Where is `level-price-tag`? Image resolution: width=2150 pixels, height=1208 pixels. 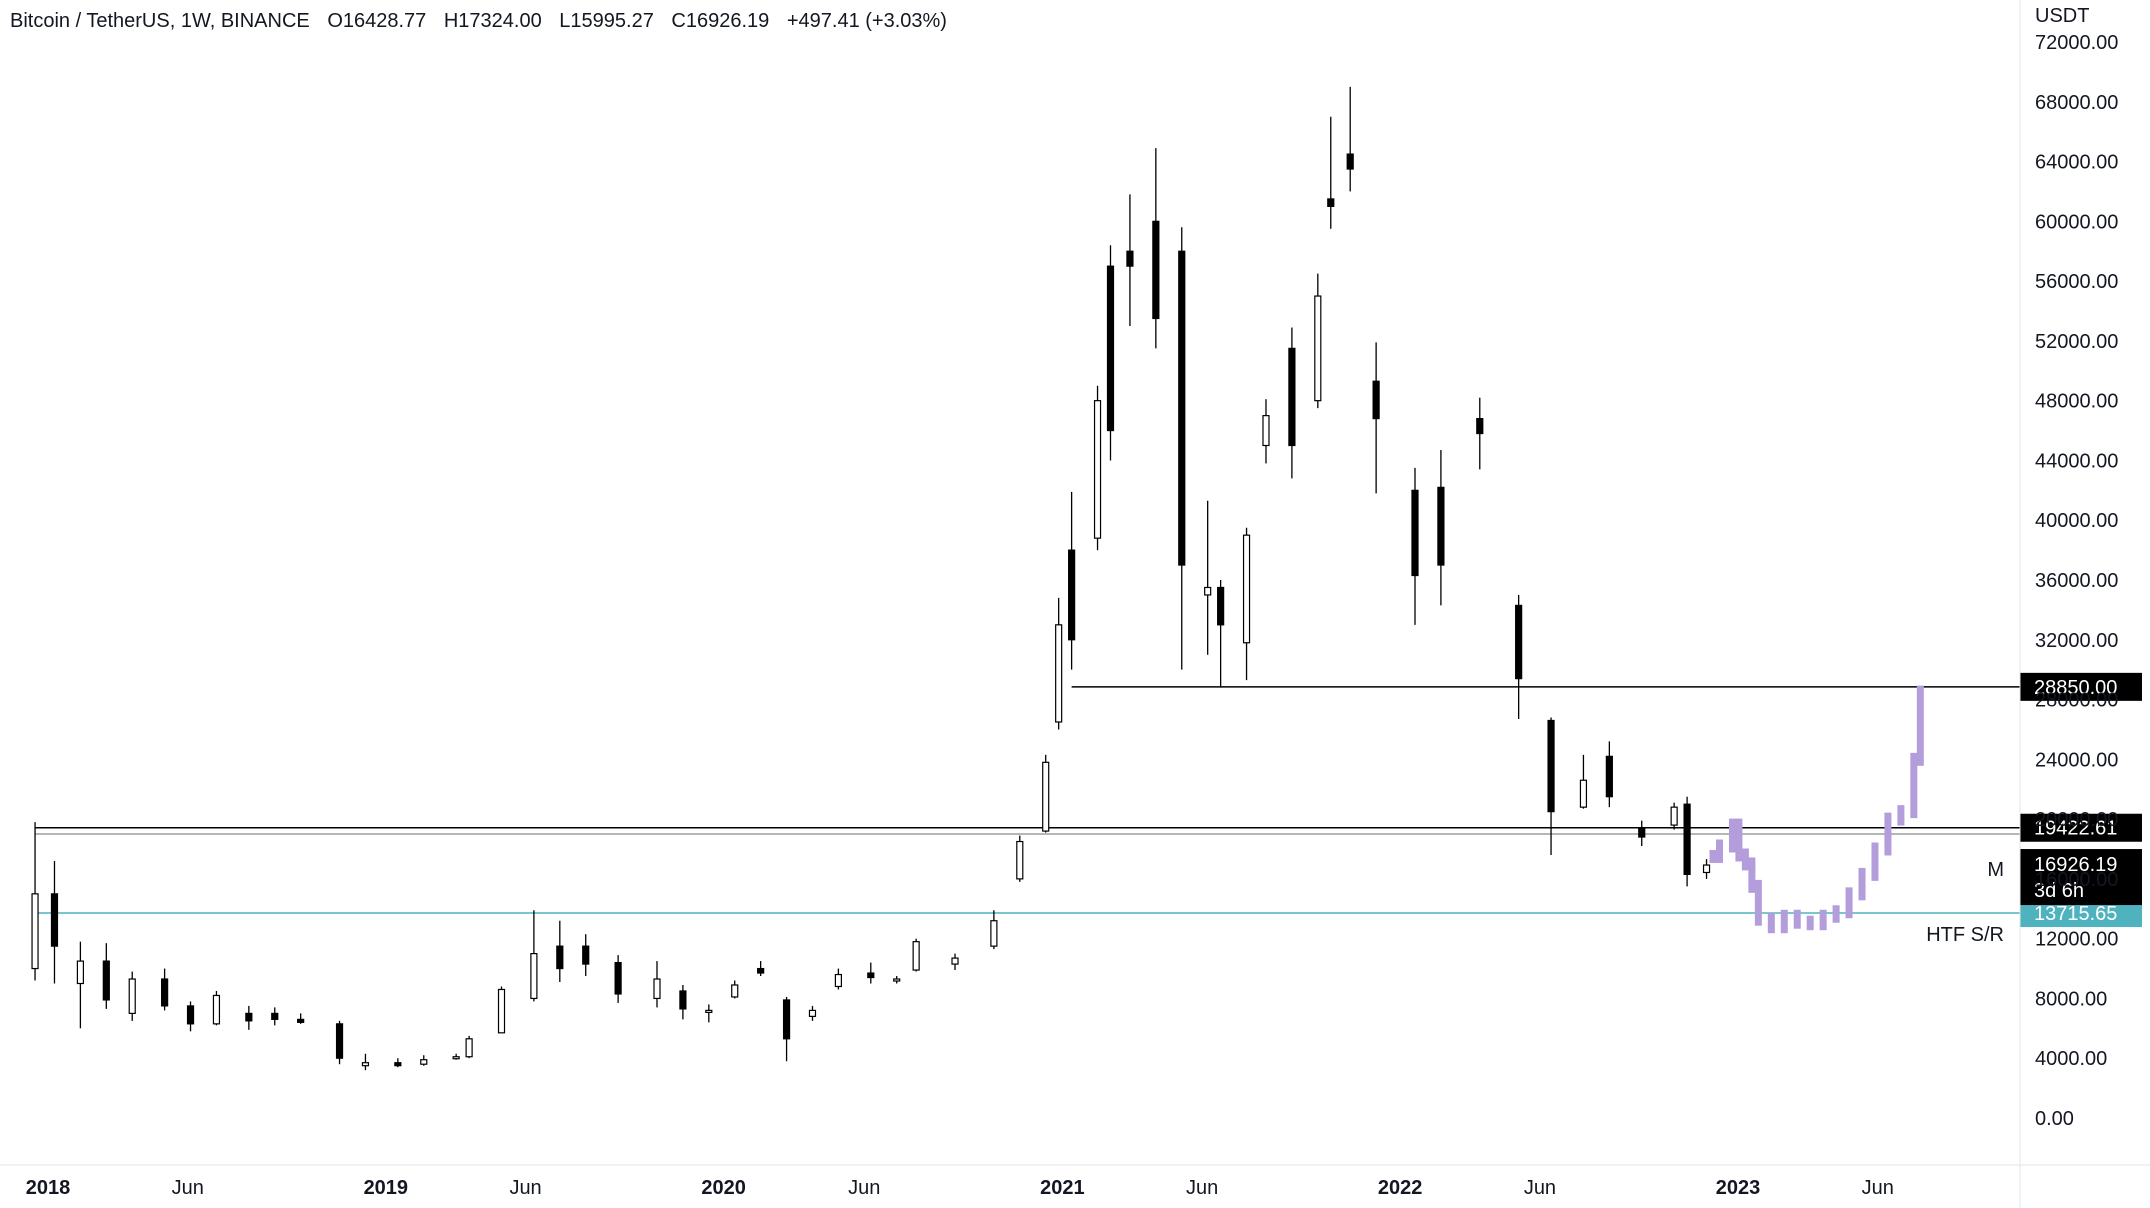
level-price-tag is located at coordinates (2081, 827).